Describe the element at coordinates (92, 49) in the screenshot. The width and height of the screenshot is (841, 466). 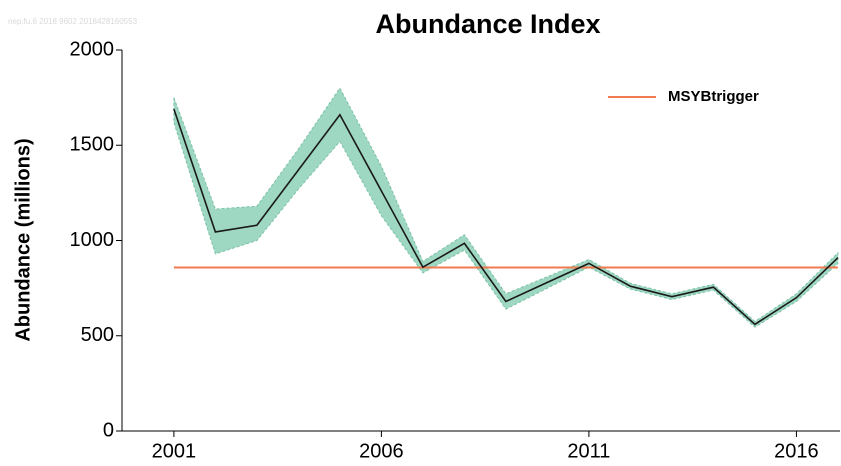
I see `y-tick-label: 2000` at that location.